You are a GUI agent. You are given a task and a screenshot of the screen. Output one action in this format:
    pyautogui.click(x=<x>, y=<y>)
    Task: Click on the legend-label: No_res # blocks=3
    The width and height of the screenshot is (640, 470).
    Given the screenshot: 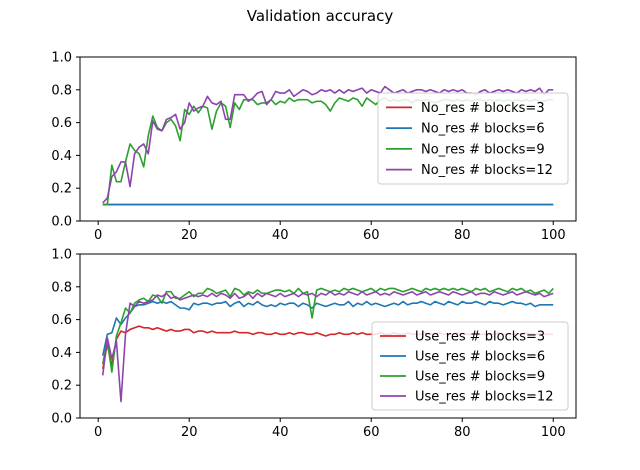 What is the action you would take?
    pyautogui.click(x=483, y=108)
    